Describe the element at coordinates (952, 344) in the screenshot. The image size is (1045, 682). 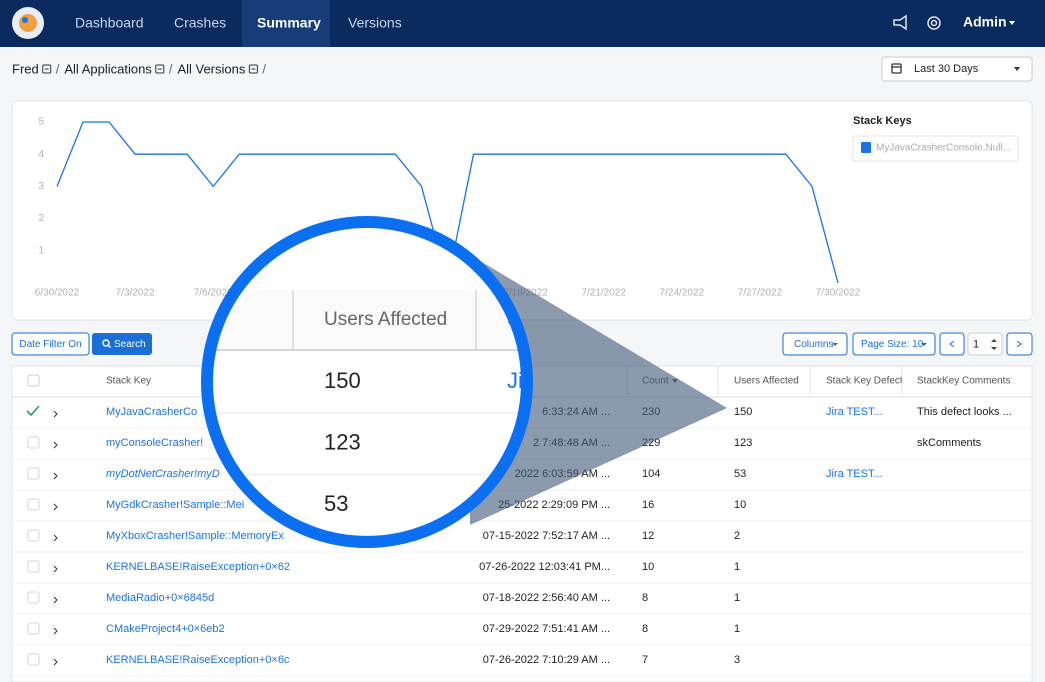
I see `prev-page-button` at that location.